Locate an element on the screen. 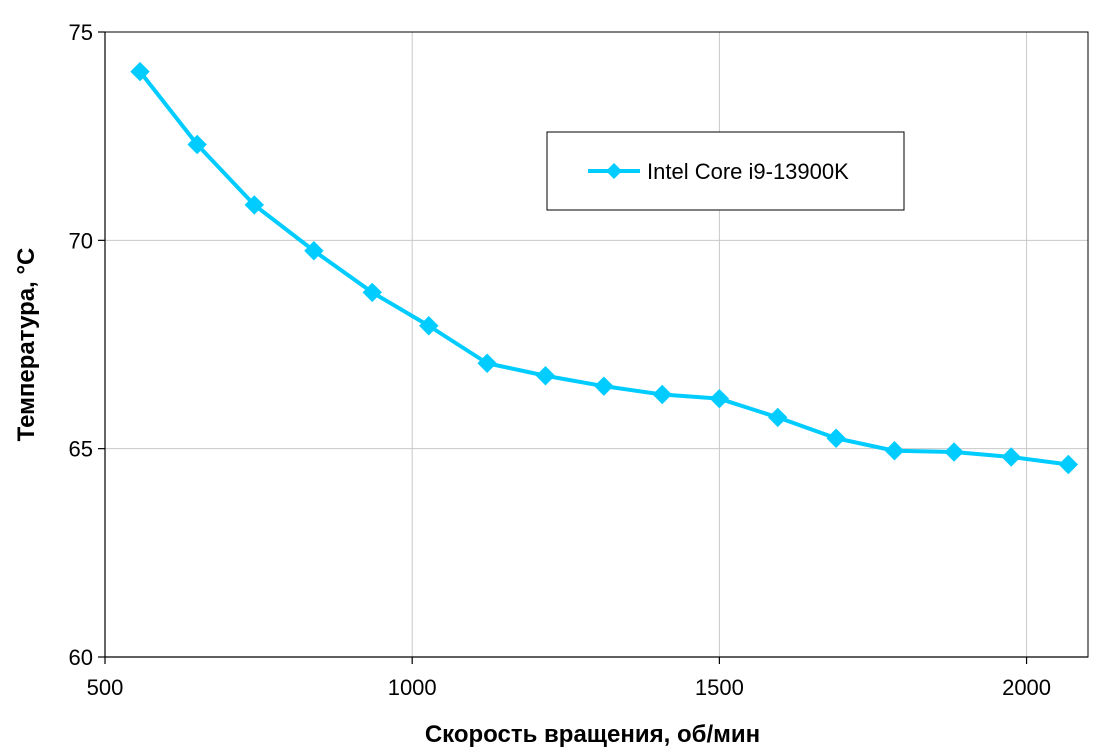  legend-diamond-marker is located at coordinates (614, 171).